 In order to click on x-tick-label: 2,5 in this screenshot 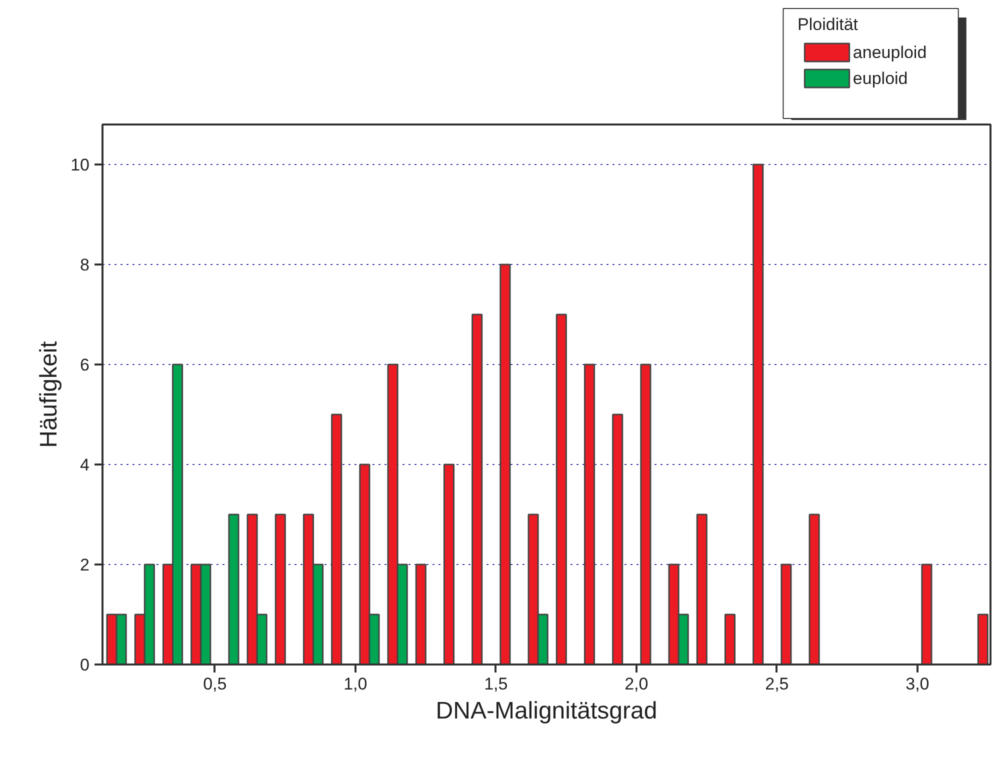, I will do `click(777, 684)`.